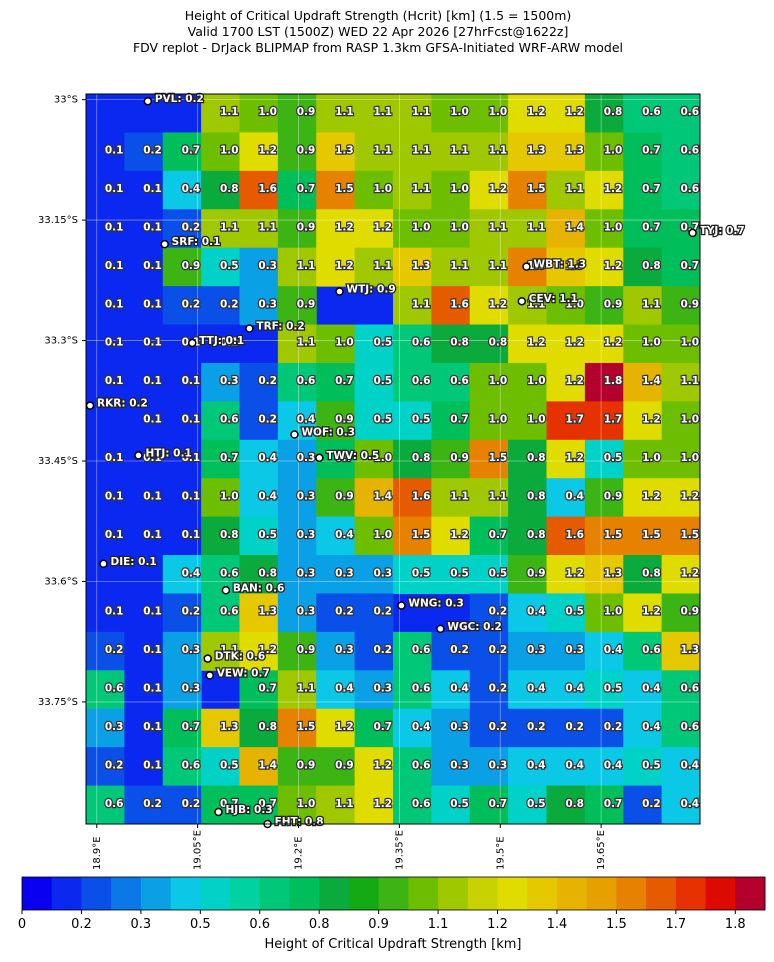  What do you see at coordinates (209, 675) in the screenshot?
I see `station-marker` at bounding box center [209, 675].